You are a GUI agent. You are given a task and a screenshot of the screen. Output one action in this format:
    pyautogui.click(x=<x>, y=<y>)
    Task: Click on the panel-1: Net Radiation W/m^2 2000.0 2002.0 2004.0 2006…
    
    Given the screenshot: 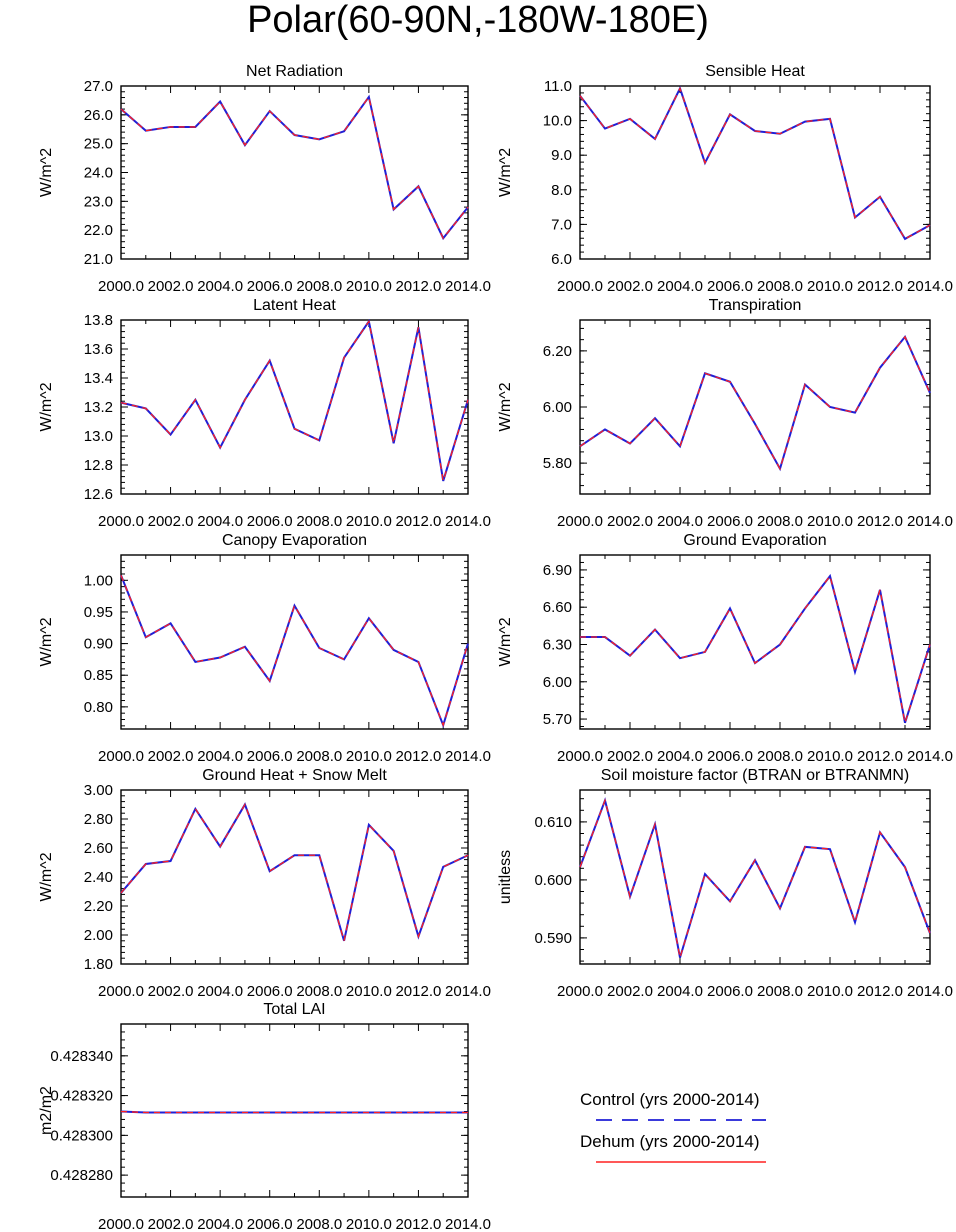 What is the action you would take?
    pyautogui.click(x=264, y=179)
    